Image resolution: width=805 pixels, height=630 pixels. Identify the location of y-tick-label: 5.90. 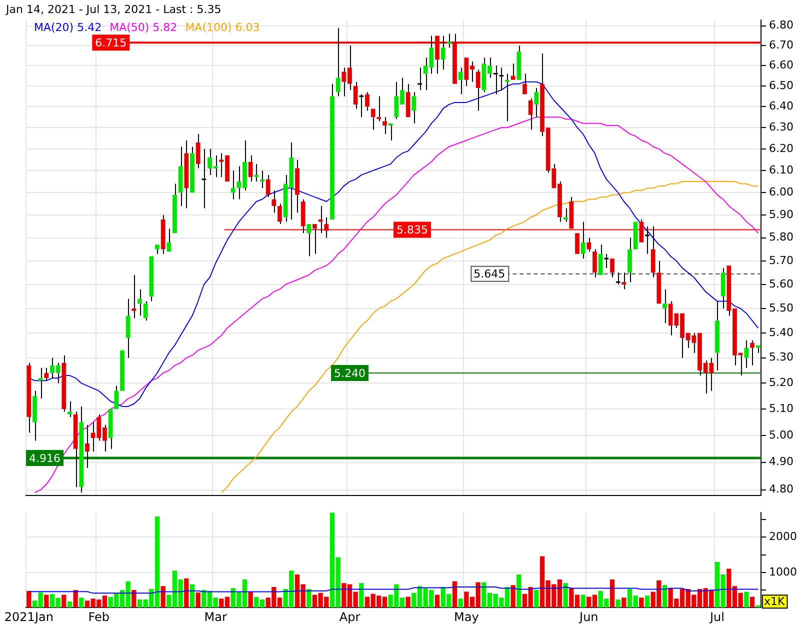
(781, 214).